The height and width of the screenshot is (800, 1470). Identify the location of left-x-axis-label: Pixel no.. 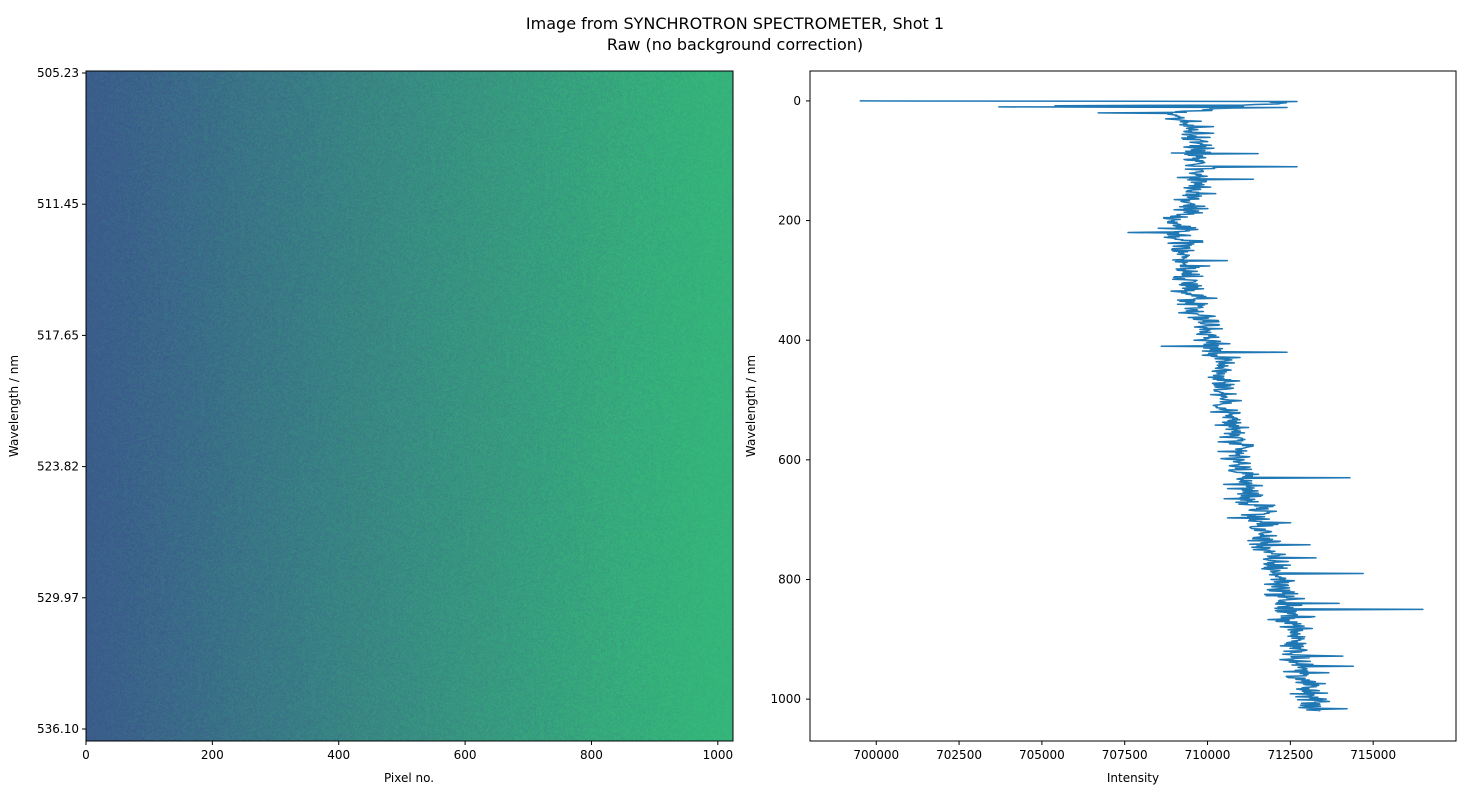
(409, 778).